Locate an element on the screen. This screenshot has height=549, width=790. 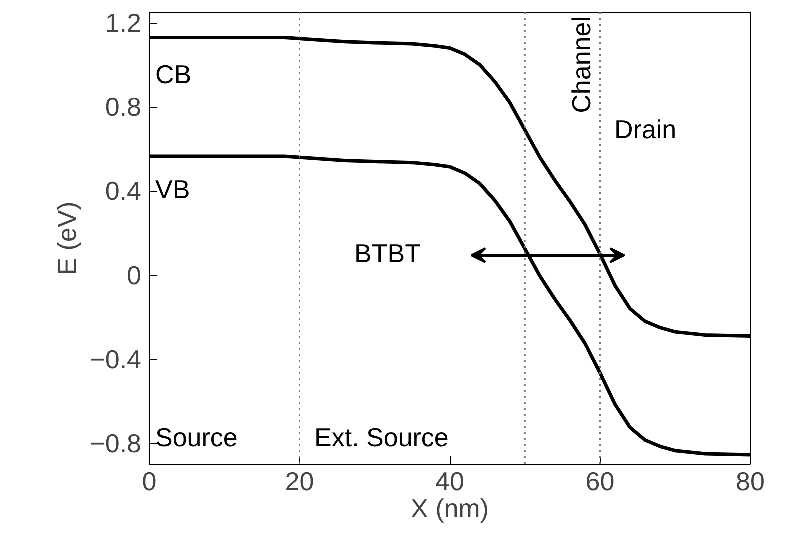
annotation: Source is located at coordinates (197, 437).